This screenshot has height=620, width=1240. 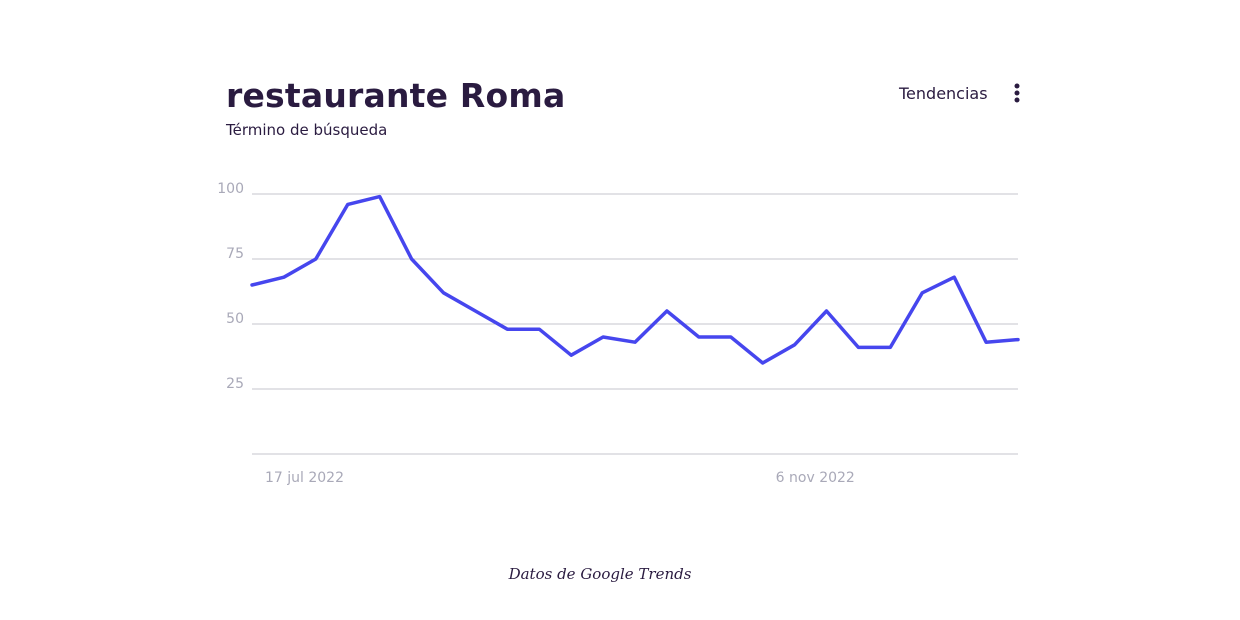 I want to click on y-axis-ticks: 100 75 50 25, so click(x=230, y=286).